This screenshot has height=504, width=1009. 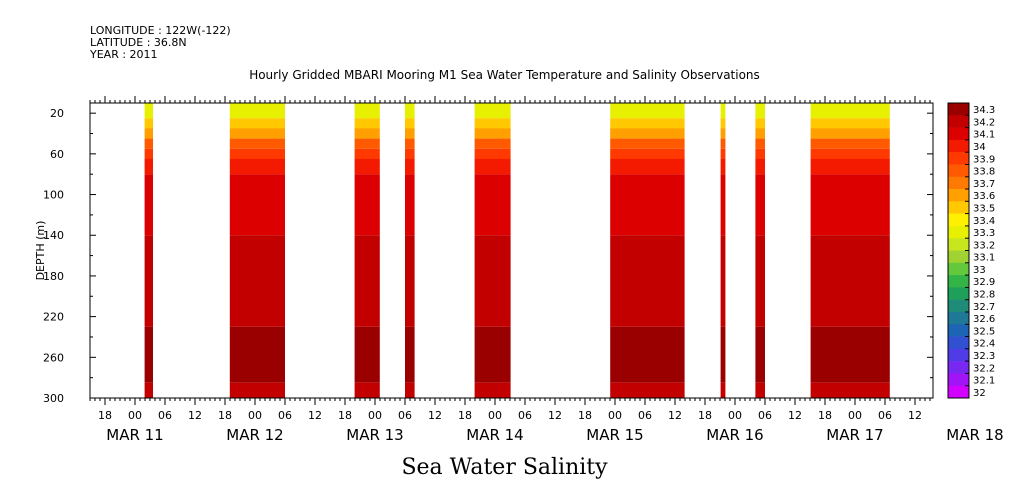 I want to click on colorbar-label: 34.2, so click(x=984, y=122).